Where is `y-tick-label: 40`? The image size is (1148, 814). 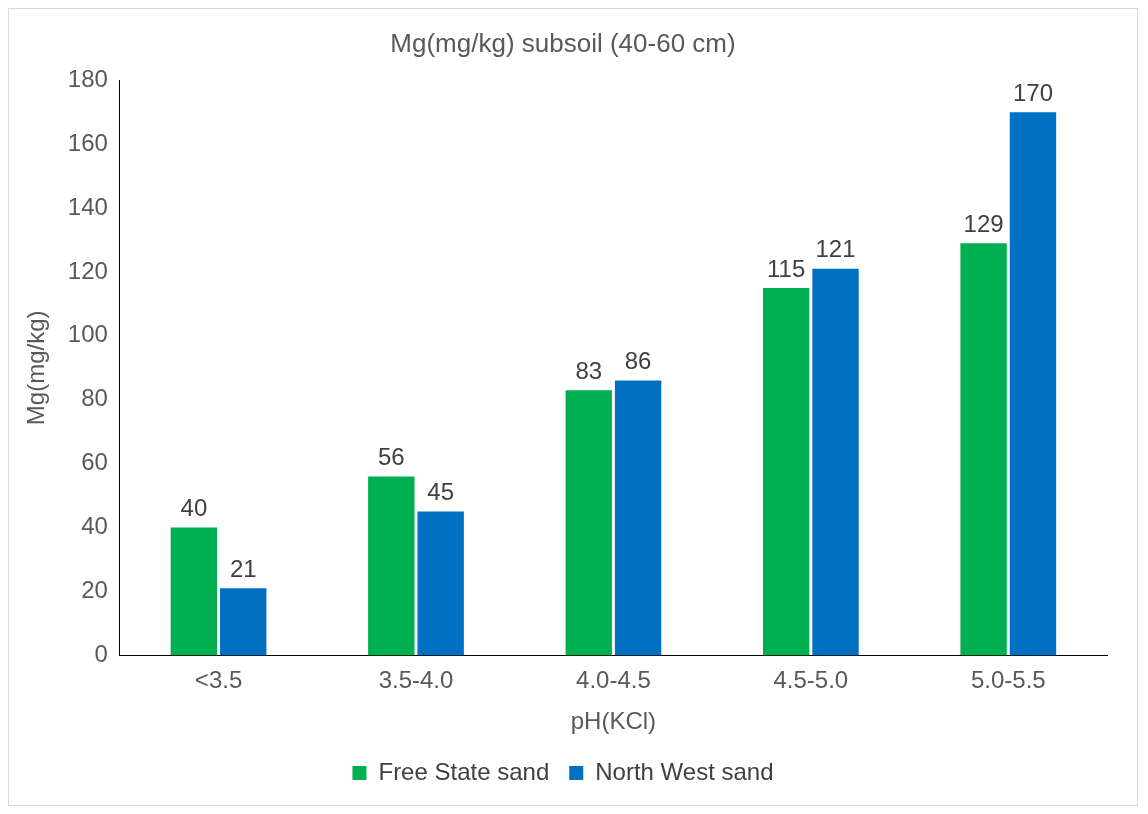
y-tick-label: 40 is located at coordinates (94, 526).